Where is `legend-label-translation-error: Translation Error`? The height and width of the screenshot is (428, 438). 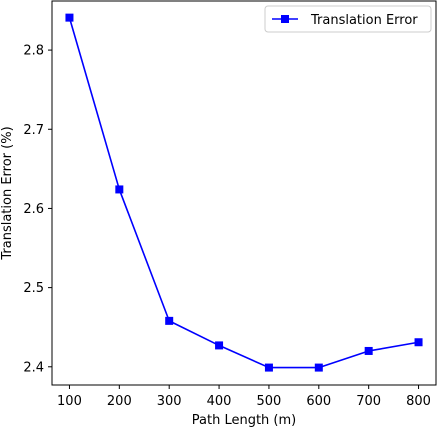 legend-label-translation-error: Translation Error is located at coordinates (364, 20).